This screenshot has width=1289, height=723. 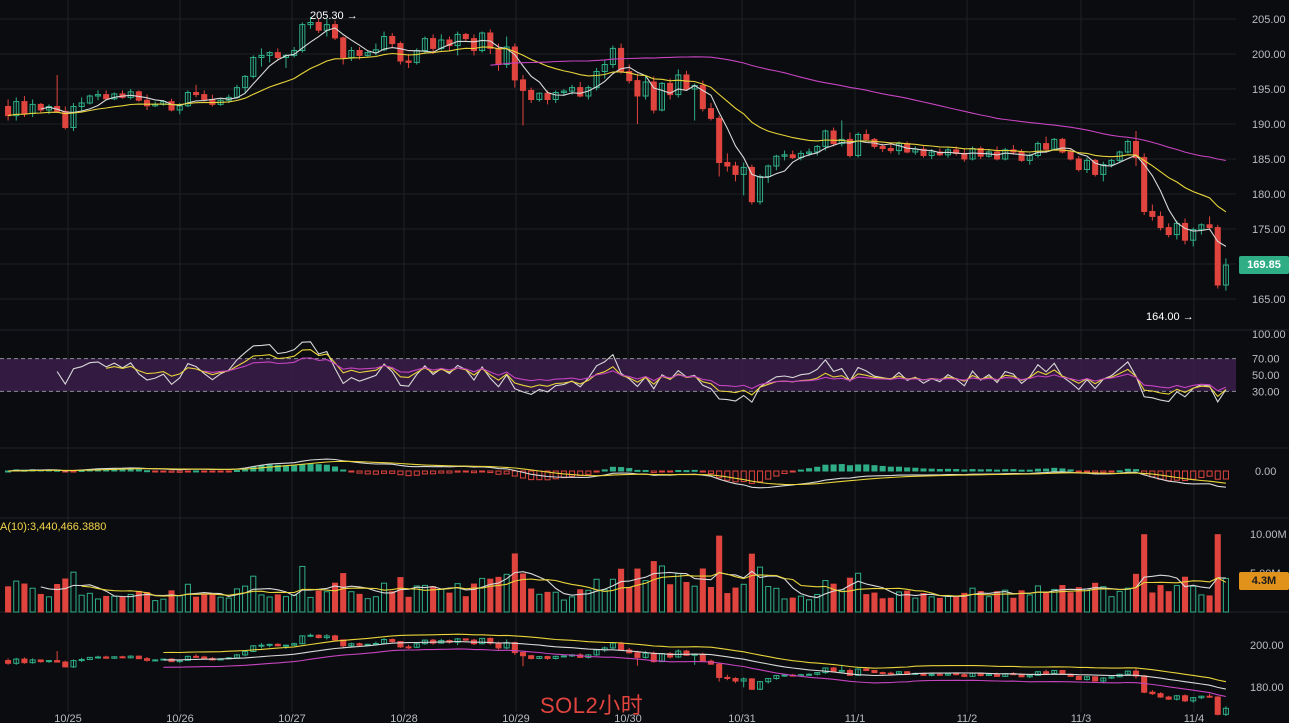 What do you see at coordinates (53, 527) in the screenshot?
I see `volume-ma-label: A(10):3,440,466.3880` at bounding box center [53, 527].